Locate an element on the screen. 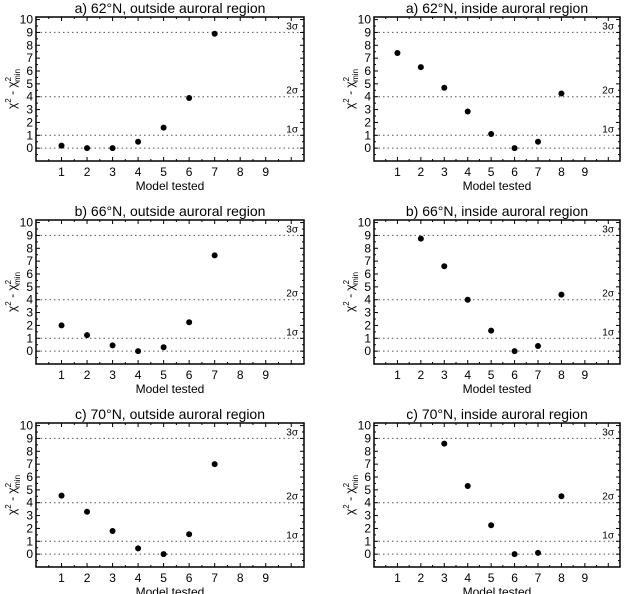 The width and height of the screenshot is (630, 594). y-tick-label: 2 is located at coordinates (367, 122).